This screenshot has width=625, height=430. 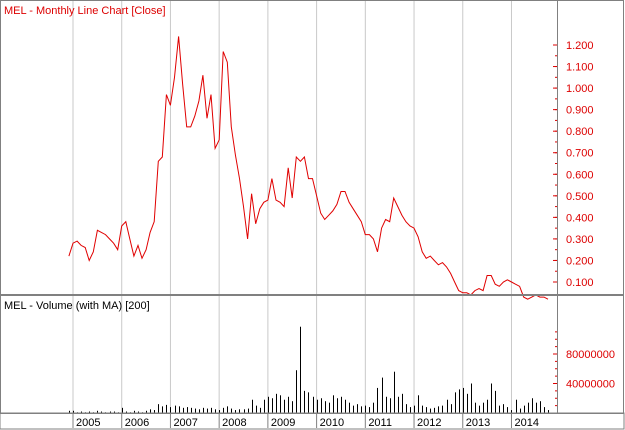 I want to click on x-axis: 2005 2006 2007 2008 2009 2010 2011 2012 2013 2014, so click(x=312, y=421).